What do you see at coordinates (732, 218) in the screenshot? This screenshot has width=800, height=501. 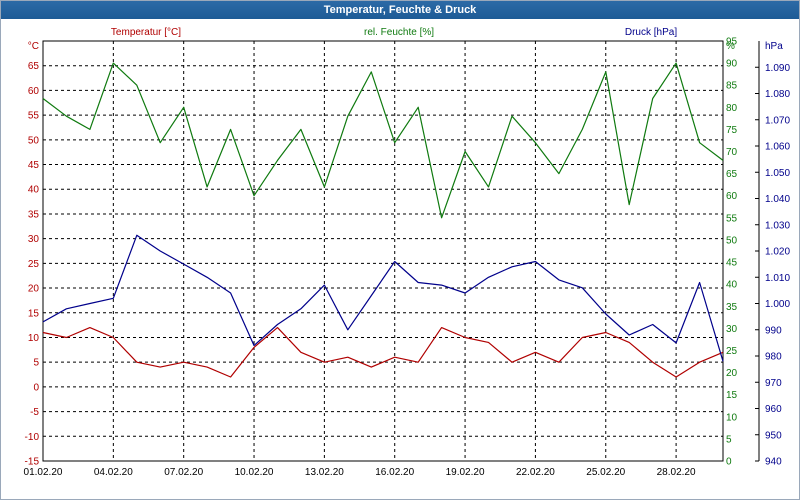 I see `humidity-tick-label: 55` at bounding box center [732, 218].